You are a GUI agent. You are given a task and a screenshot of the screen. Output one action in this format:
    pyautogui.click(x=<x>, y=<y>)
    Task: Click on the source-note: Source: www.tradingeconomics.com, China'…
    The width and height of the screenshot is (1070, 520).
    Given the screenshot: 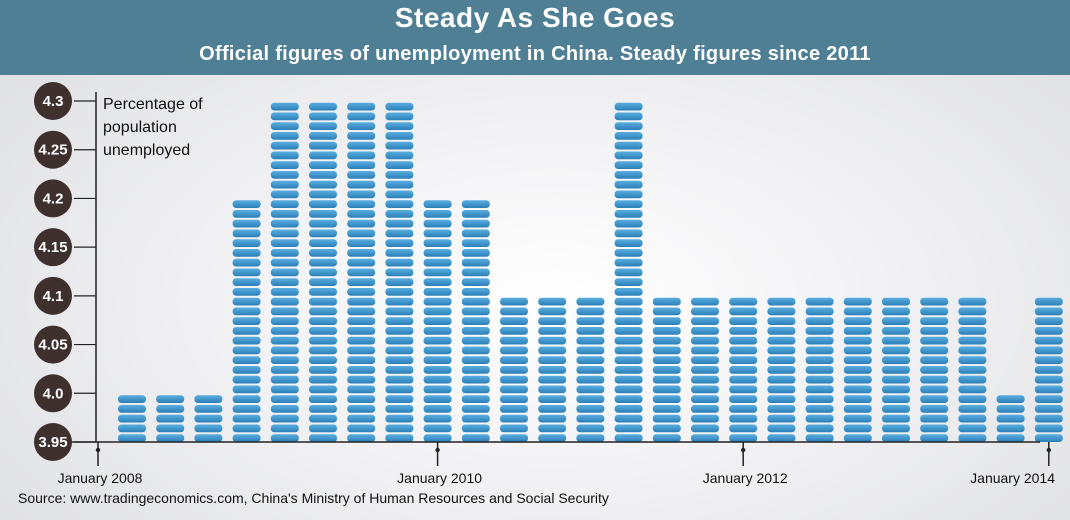 What is the action you would take?
    pyautogui.click(x=313, y=498)
    